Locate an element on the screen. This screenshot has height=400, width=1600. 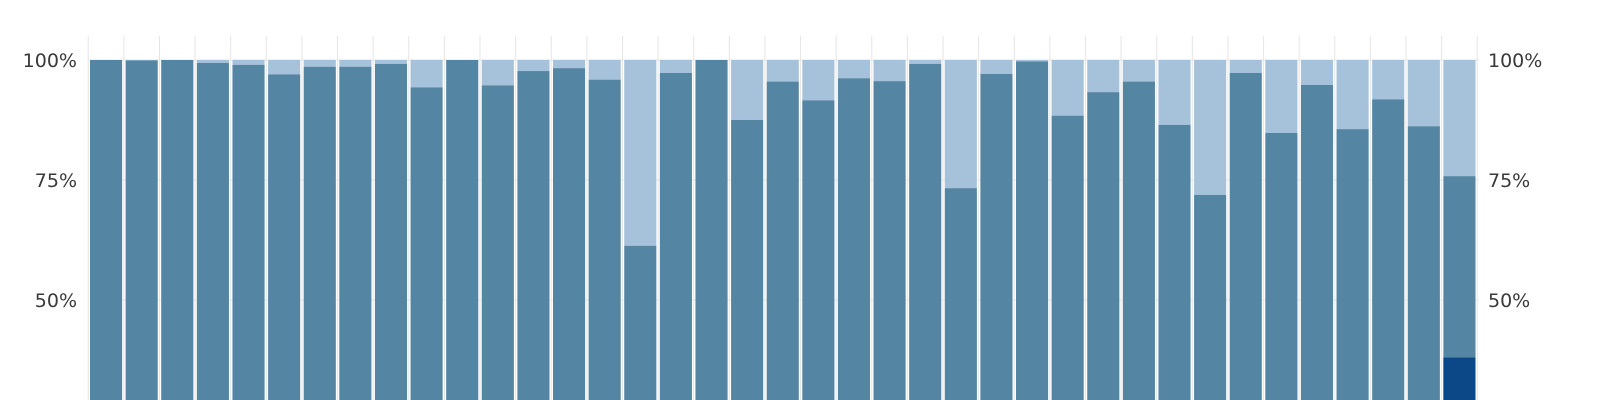
y-tick-label-right: 100% is located at coordinates (1515, 61).